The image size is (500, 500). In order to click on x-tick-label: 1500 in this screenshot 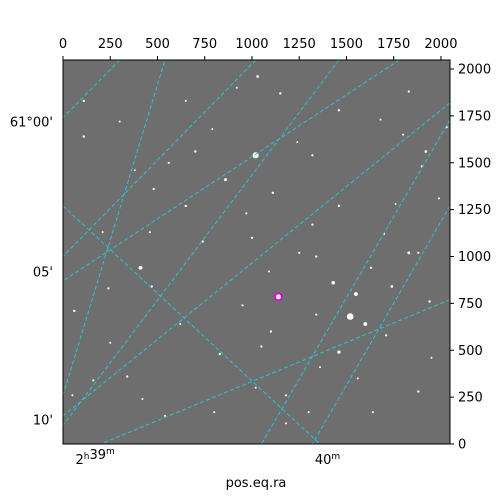, I will do `click(346, 44)`.